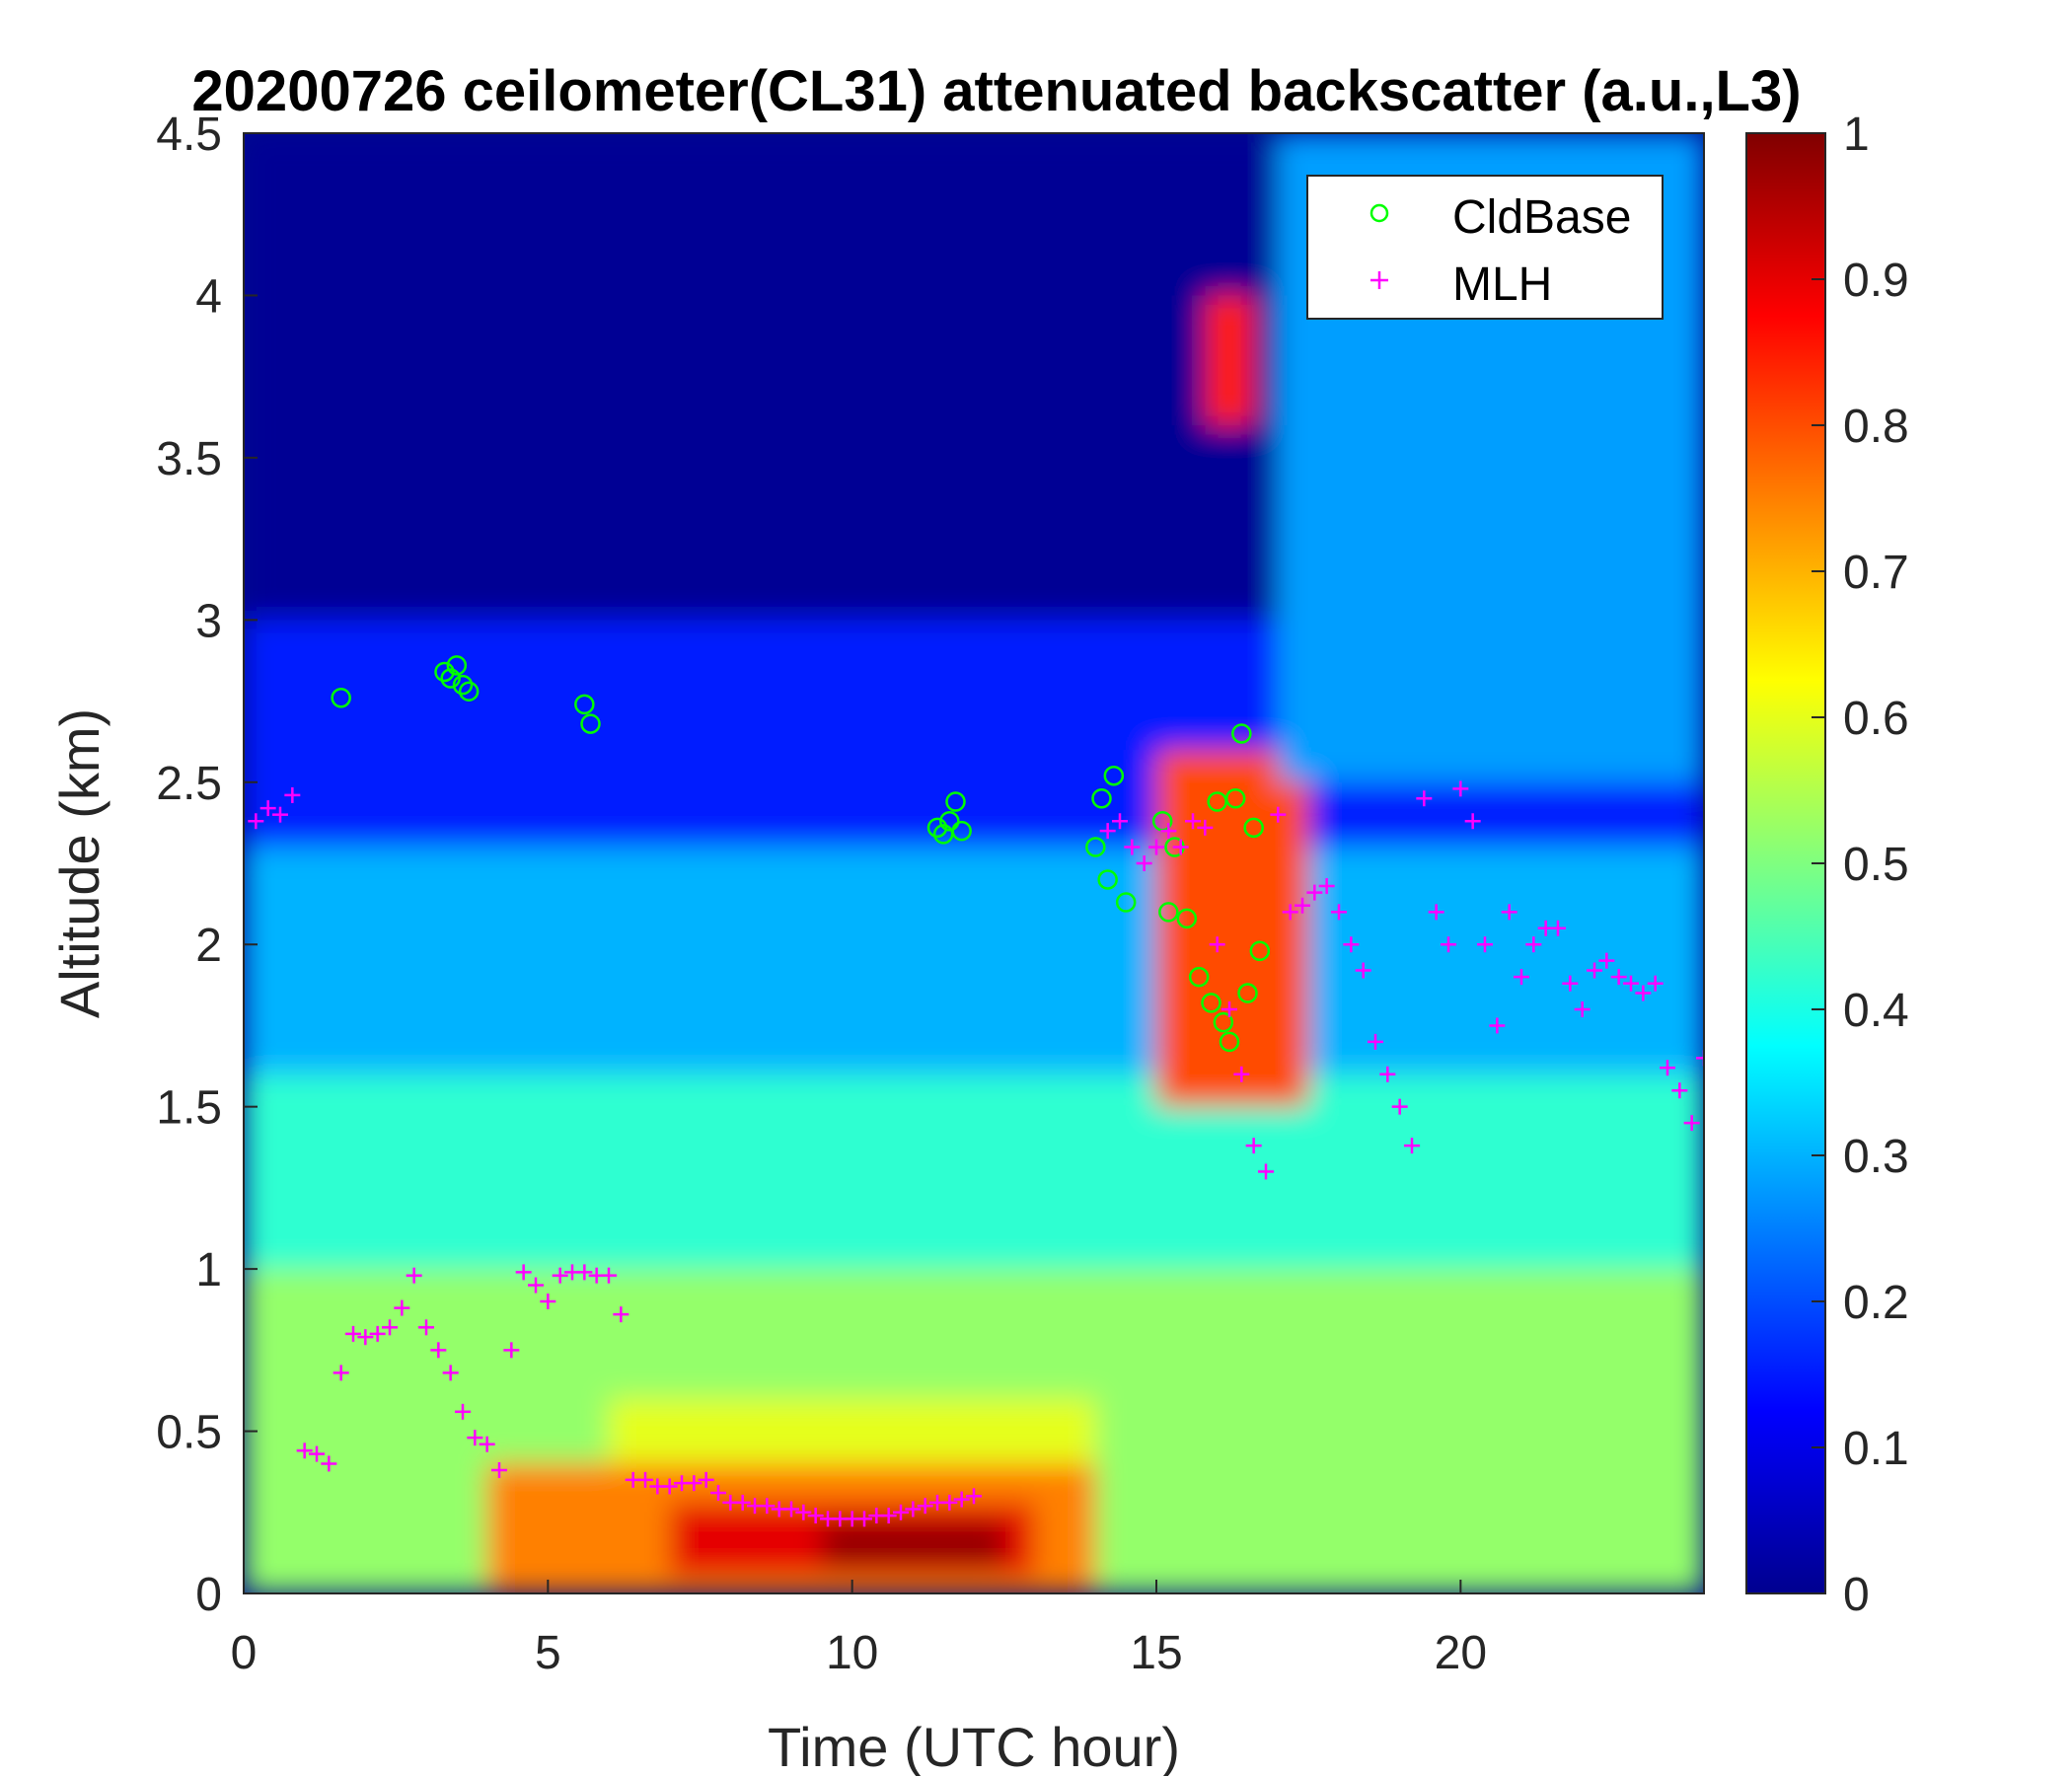  I want to click on y-tick-label: 0.5, so click(189, 1433).